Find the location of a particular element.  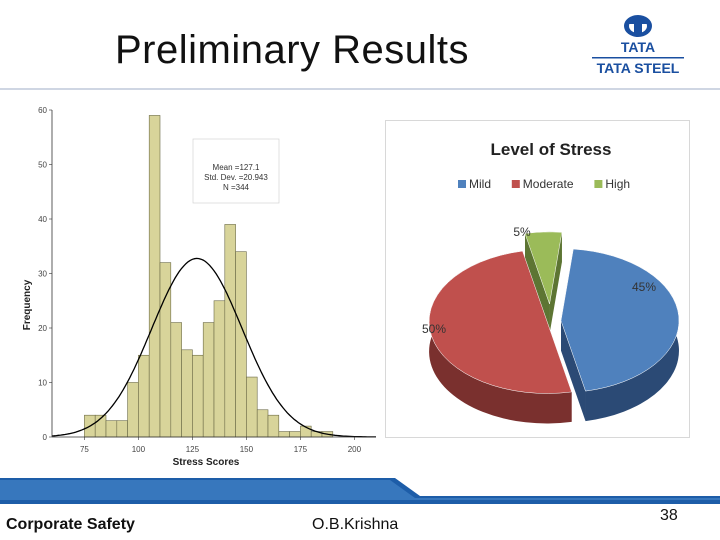

stats-box: Mean =127.1 Std. Dev. =20.943 N =344 is located at coordinates (236, 171).